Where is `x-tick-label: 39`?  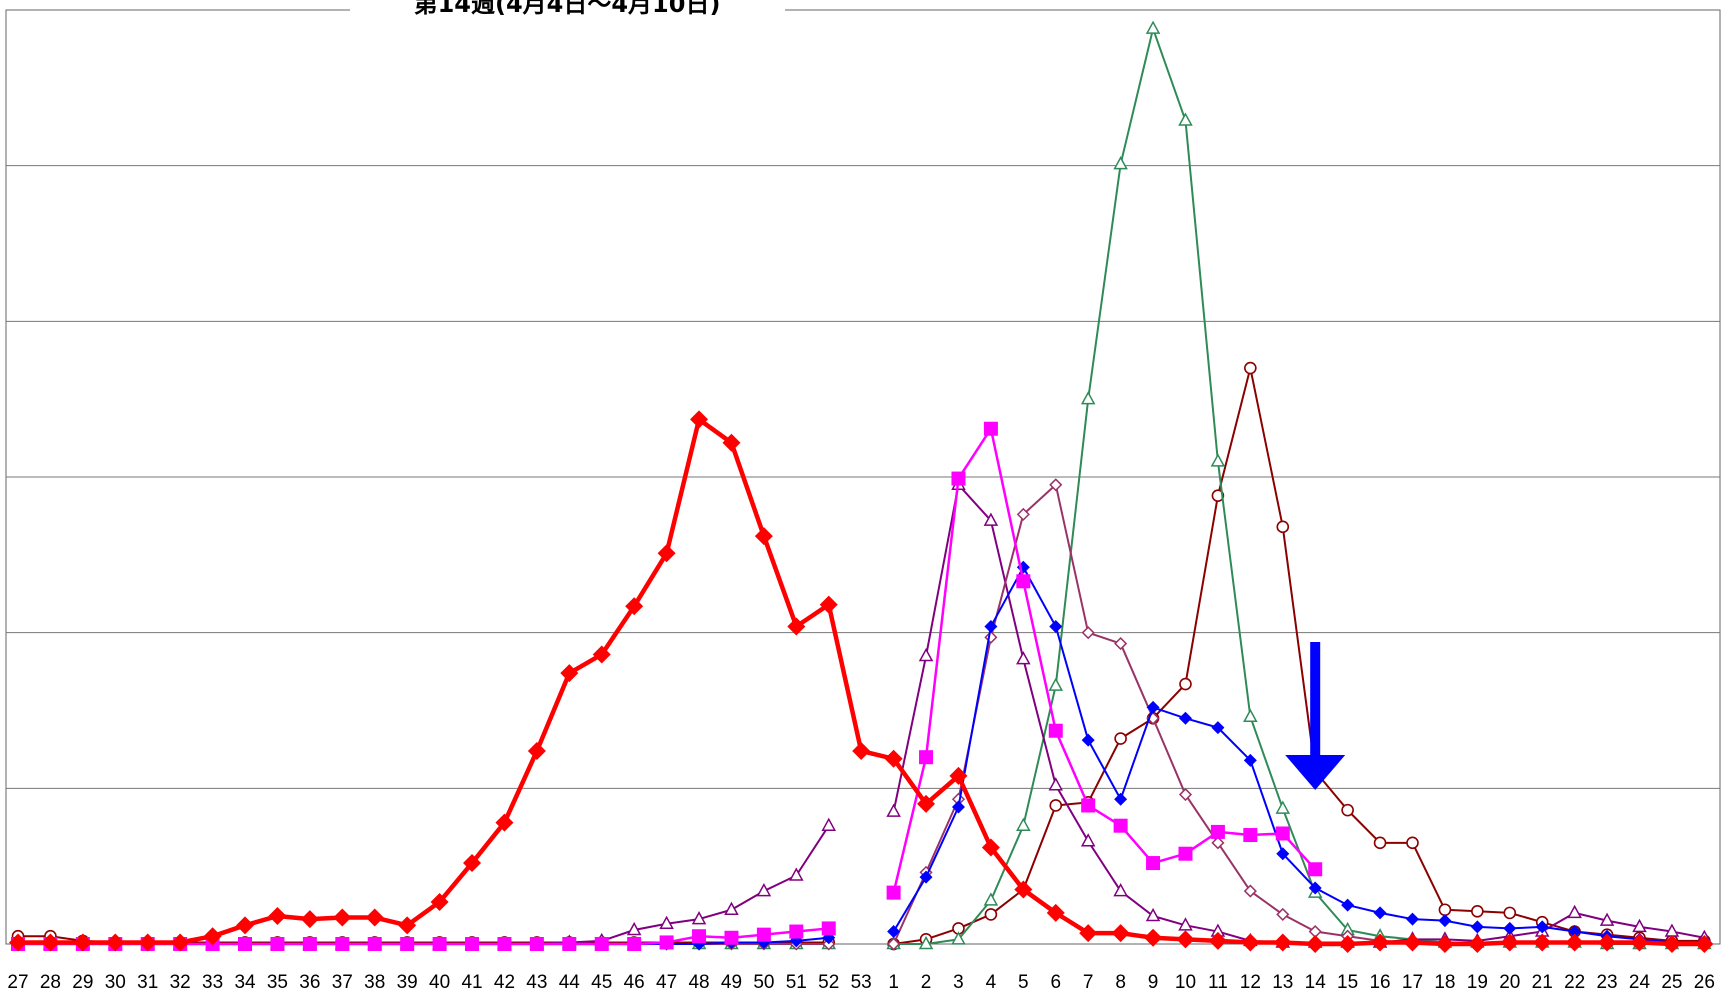
x-tick-label: 39 is located at coordinates (407, 982).